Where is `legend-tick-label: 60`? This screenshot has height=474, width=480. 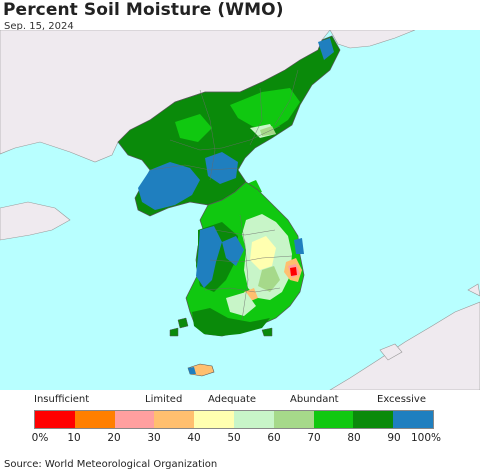 legend-tick-label: 60 is located at coordinates (274, 438).